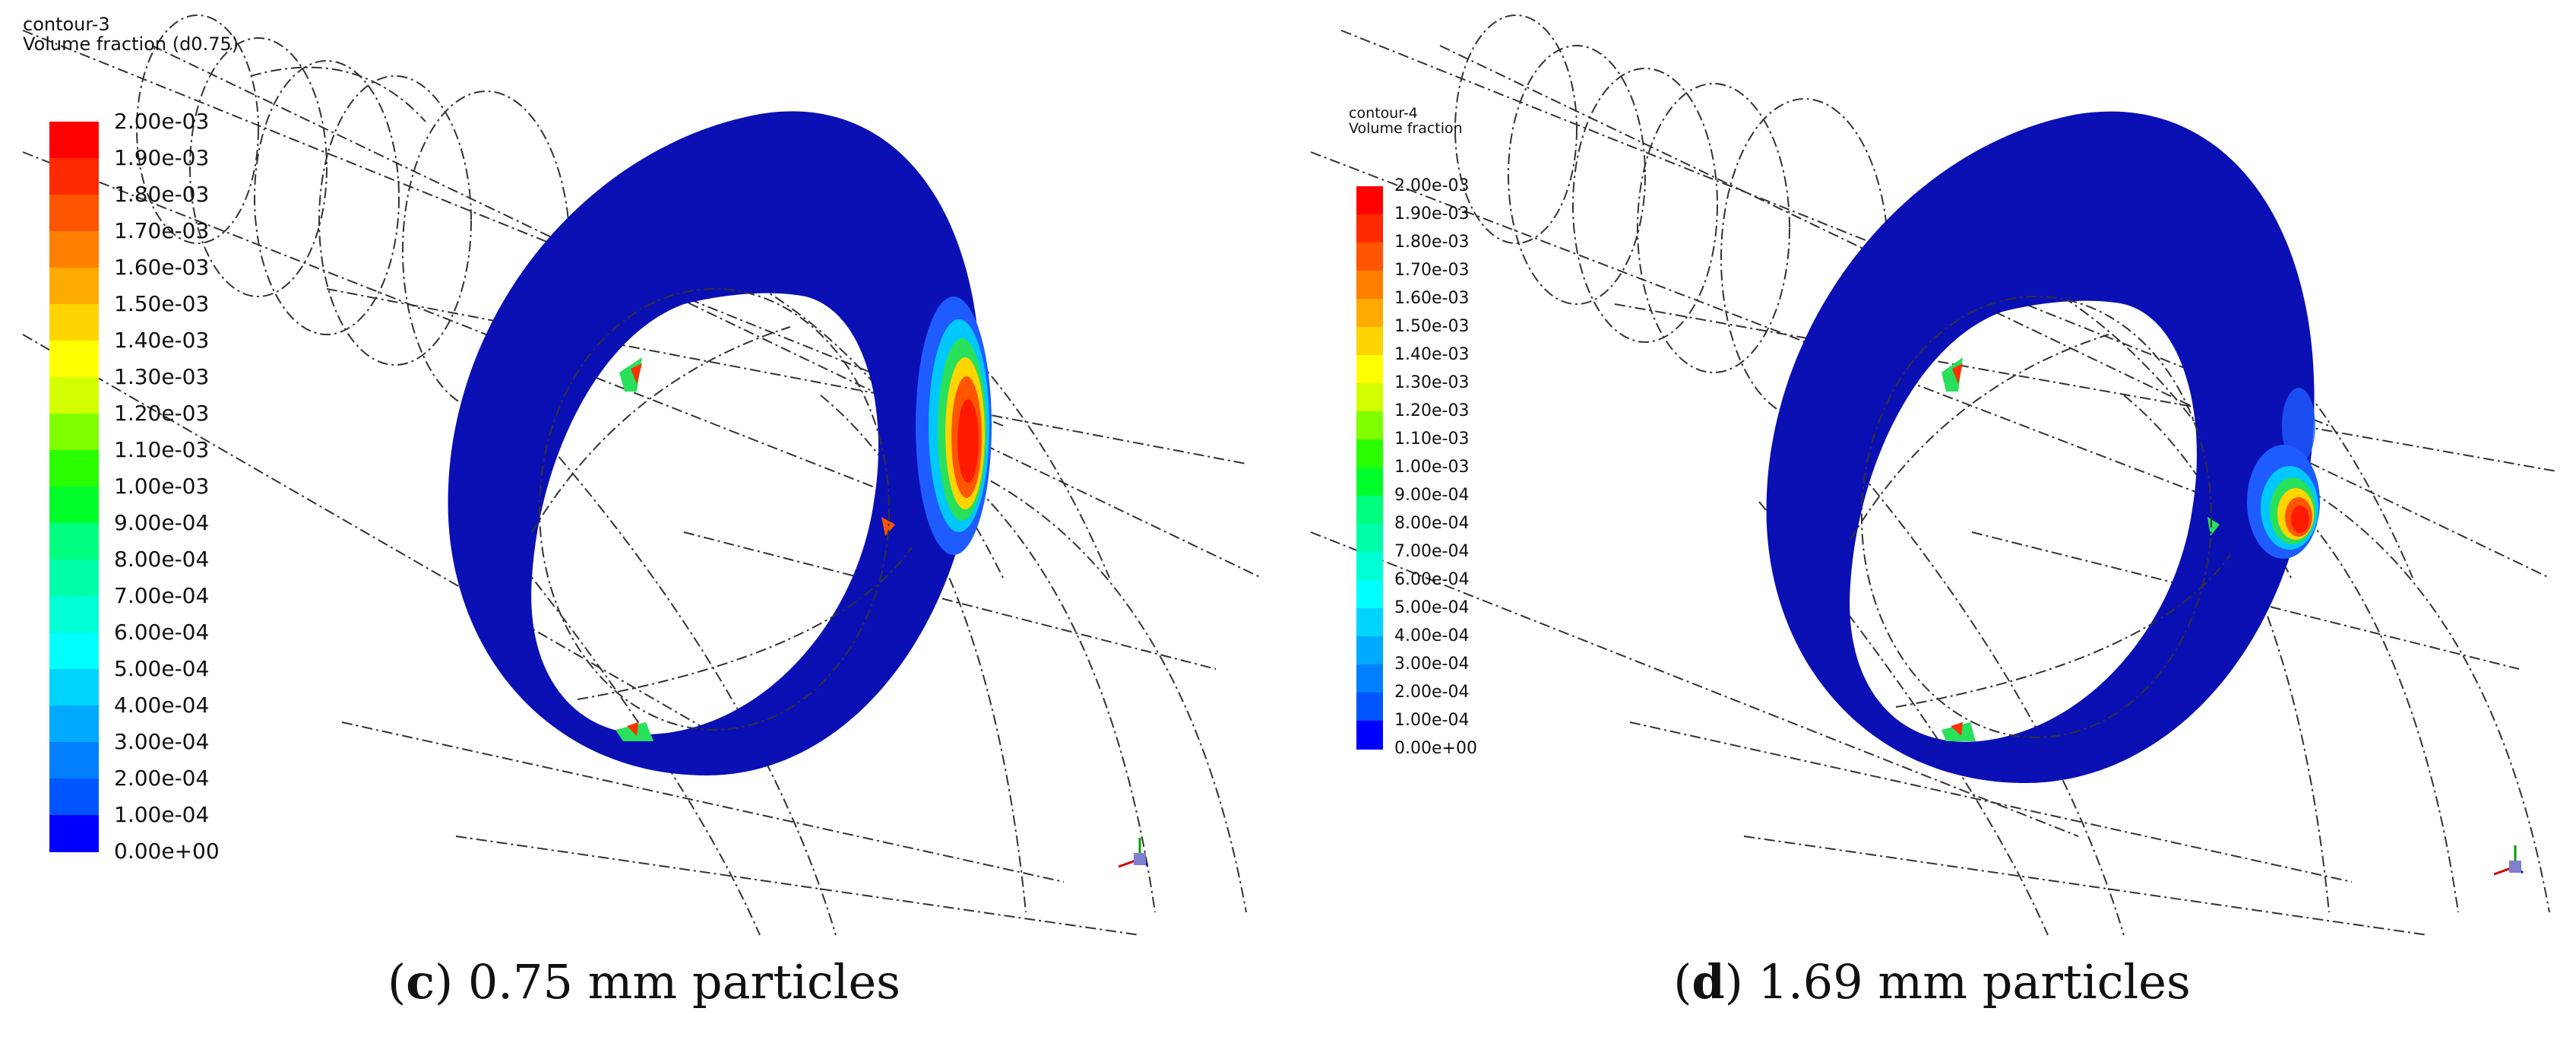 The image size is (2576, 1040). Describe the element at coordinates (1974, 982) in the screenshot. I see `caption-text: 1.69 mm particles` at that location.